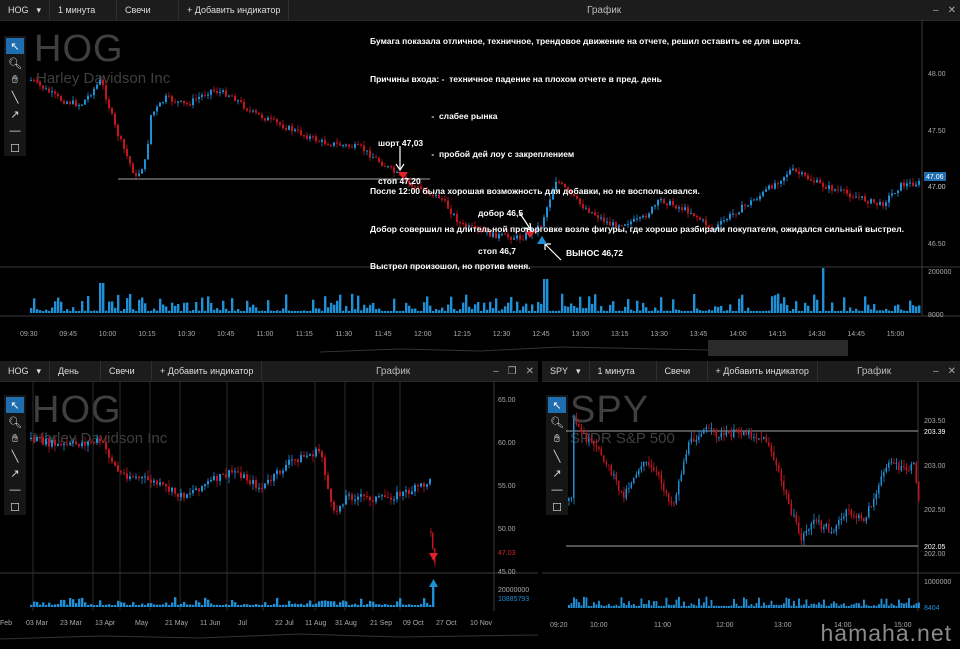 The width and height of the screenshot is (960, 649). I want to click on time-tick-label: 12:15, so click(462, 334).